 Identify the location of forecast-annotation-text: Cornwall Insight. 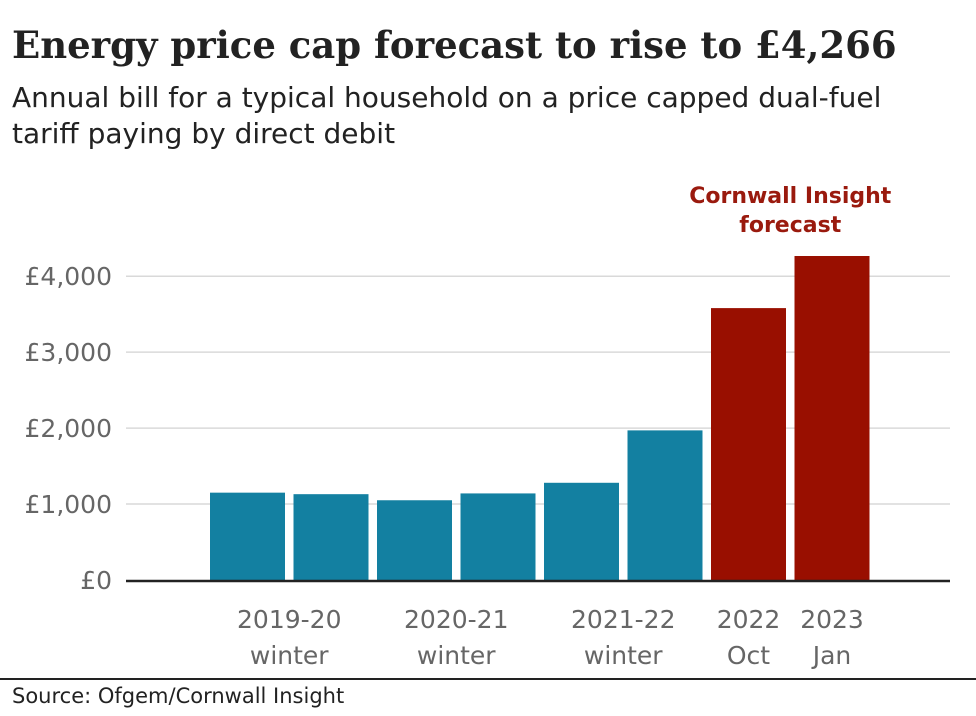
(790, 196).